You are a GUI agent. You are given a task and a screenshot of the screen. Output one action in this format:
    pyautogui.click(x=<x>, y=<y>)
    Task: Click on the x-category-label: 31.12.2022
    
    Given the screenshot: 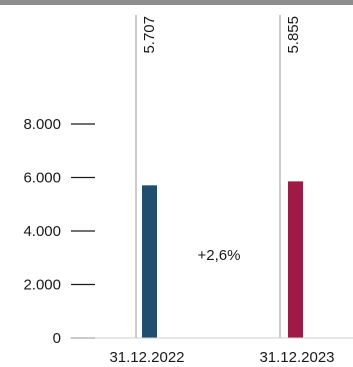 What is the action you would take?
    pyautogui.click(x=146, y=357)
    